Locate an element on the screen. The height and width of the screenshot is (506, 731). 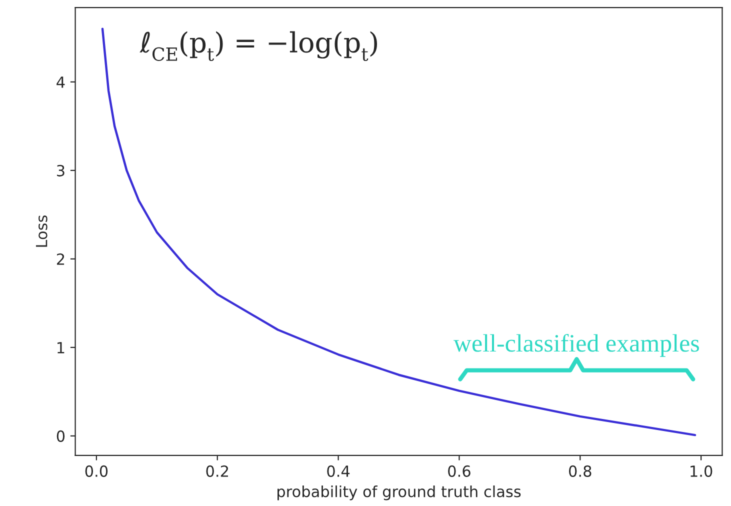
y-tick-label: 2 is located at coordinates (60, 259).